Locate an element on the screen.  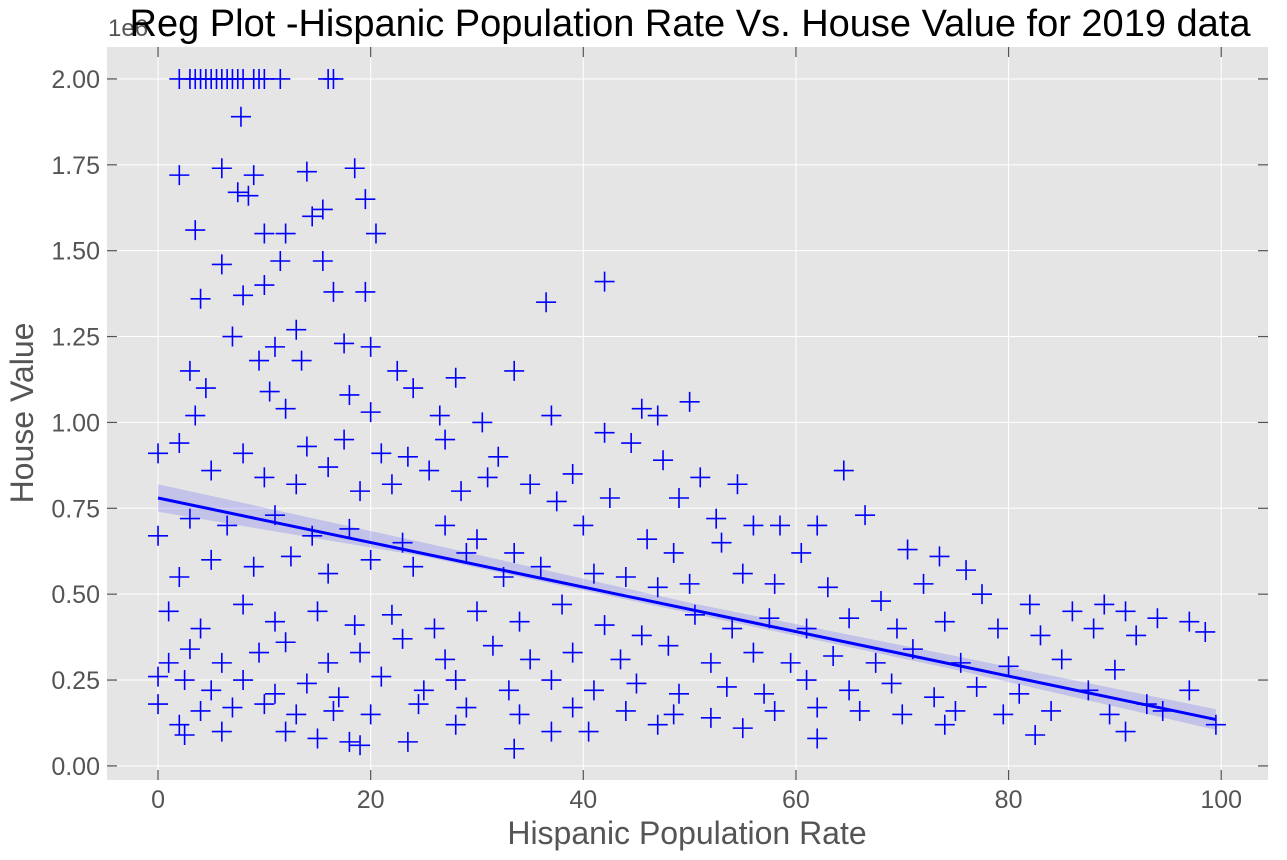
y-tick-label: 0.50 is located at coordinates (75, 595).